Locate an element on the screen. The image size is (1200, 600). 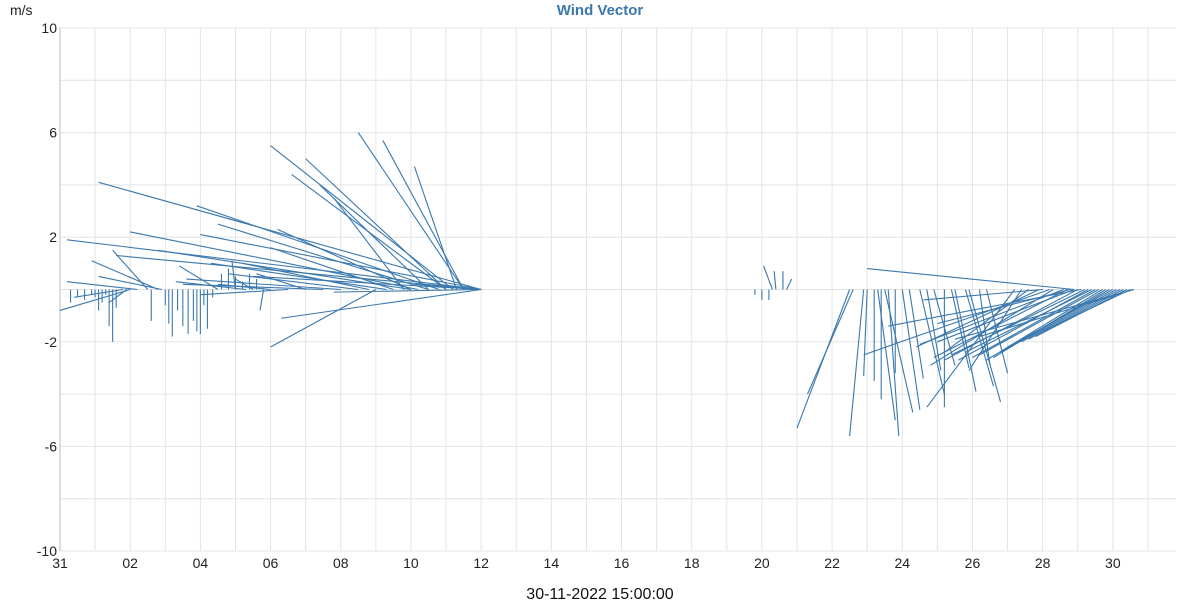
x-tick-label: 22 is located at coordinates (832, 563).